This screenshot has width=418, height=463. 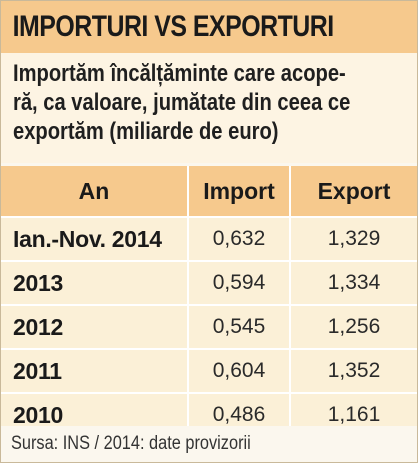 What do you see at coordinates (354, 238) in the screenshot?
I see `export-cell: 1,329` at bounding box center [354, 238].